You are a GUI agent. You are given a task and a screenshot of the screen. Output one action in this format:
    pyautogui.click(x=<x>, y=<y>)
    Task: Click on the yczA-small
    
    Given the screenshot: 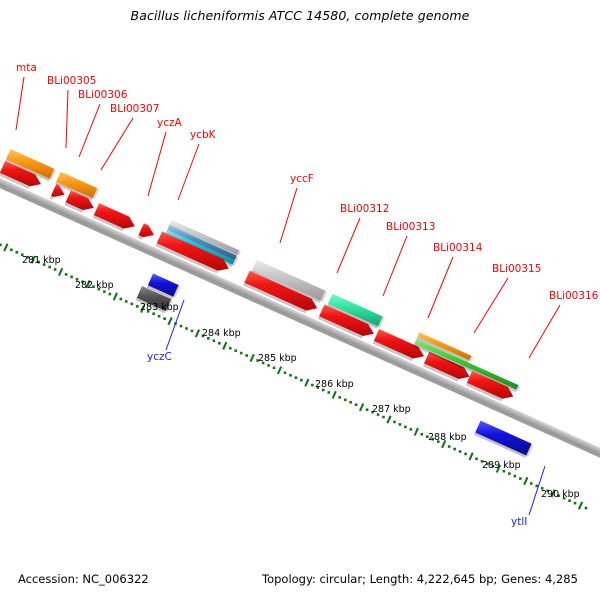 What is the action you would take?
    pyautogui.click(x=145, y=231)
    